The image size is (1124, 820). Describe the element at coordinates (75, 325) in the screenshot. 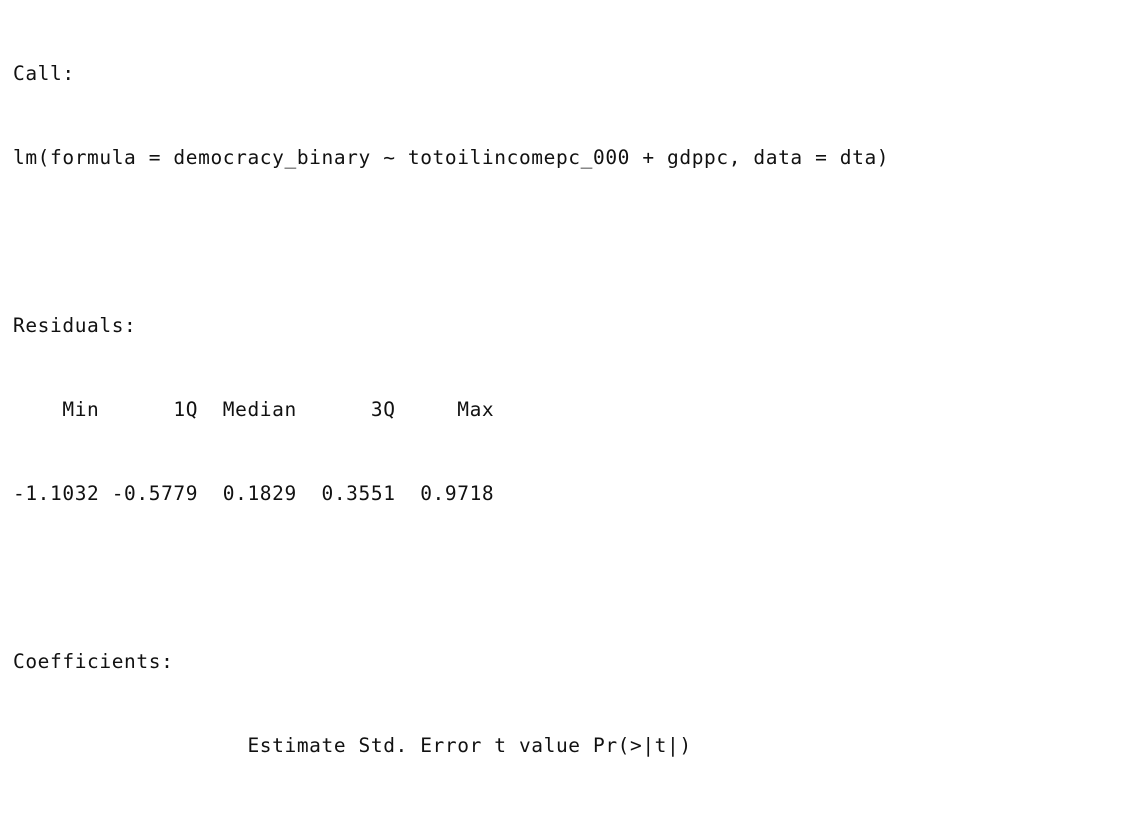

I see `residuals-header: Residuals:` at that location.